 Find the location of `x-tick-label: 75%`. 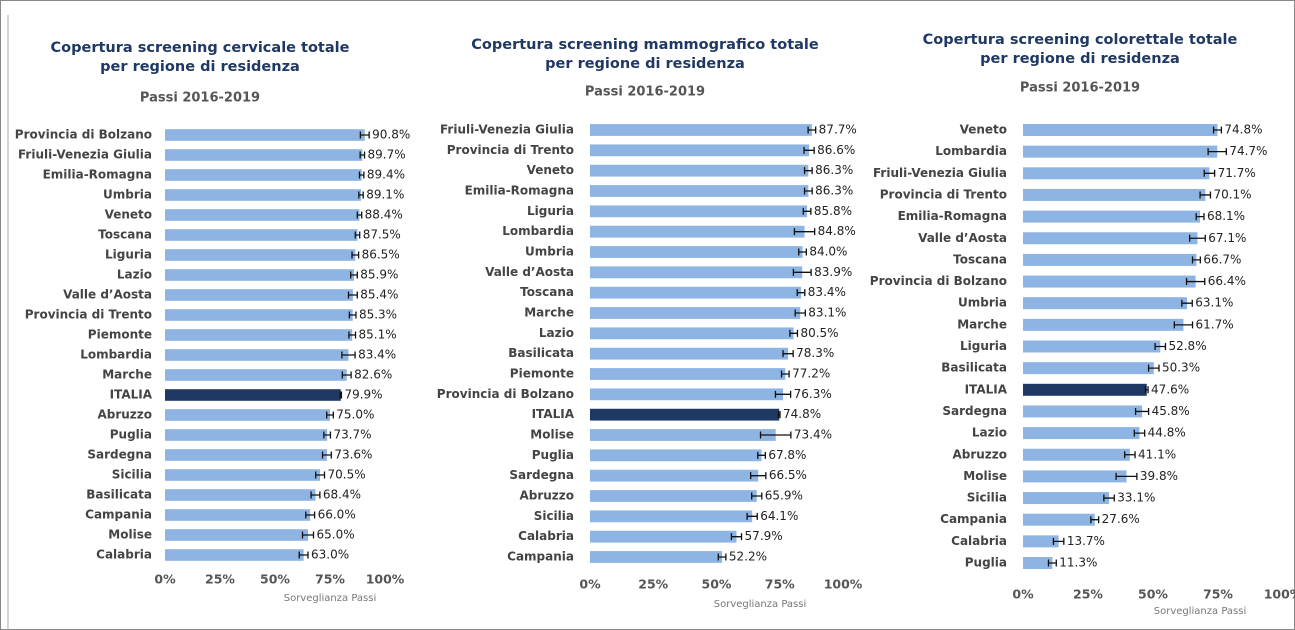

x-tick-label: 75% is located at coordinates (330, 579).